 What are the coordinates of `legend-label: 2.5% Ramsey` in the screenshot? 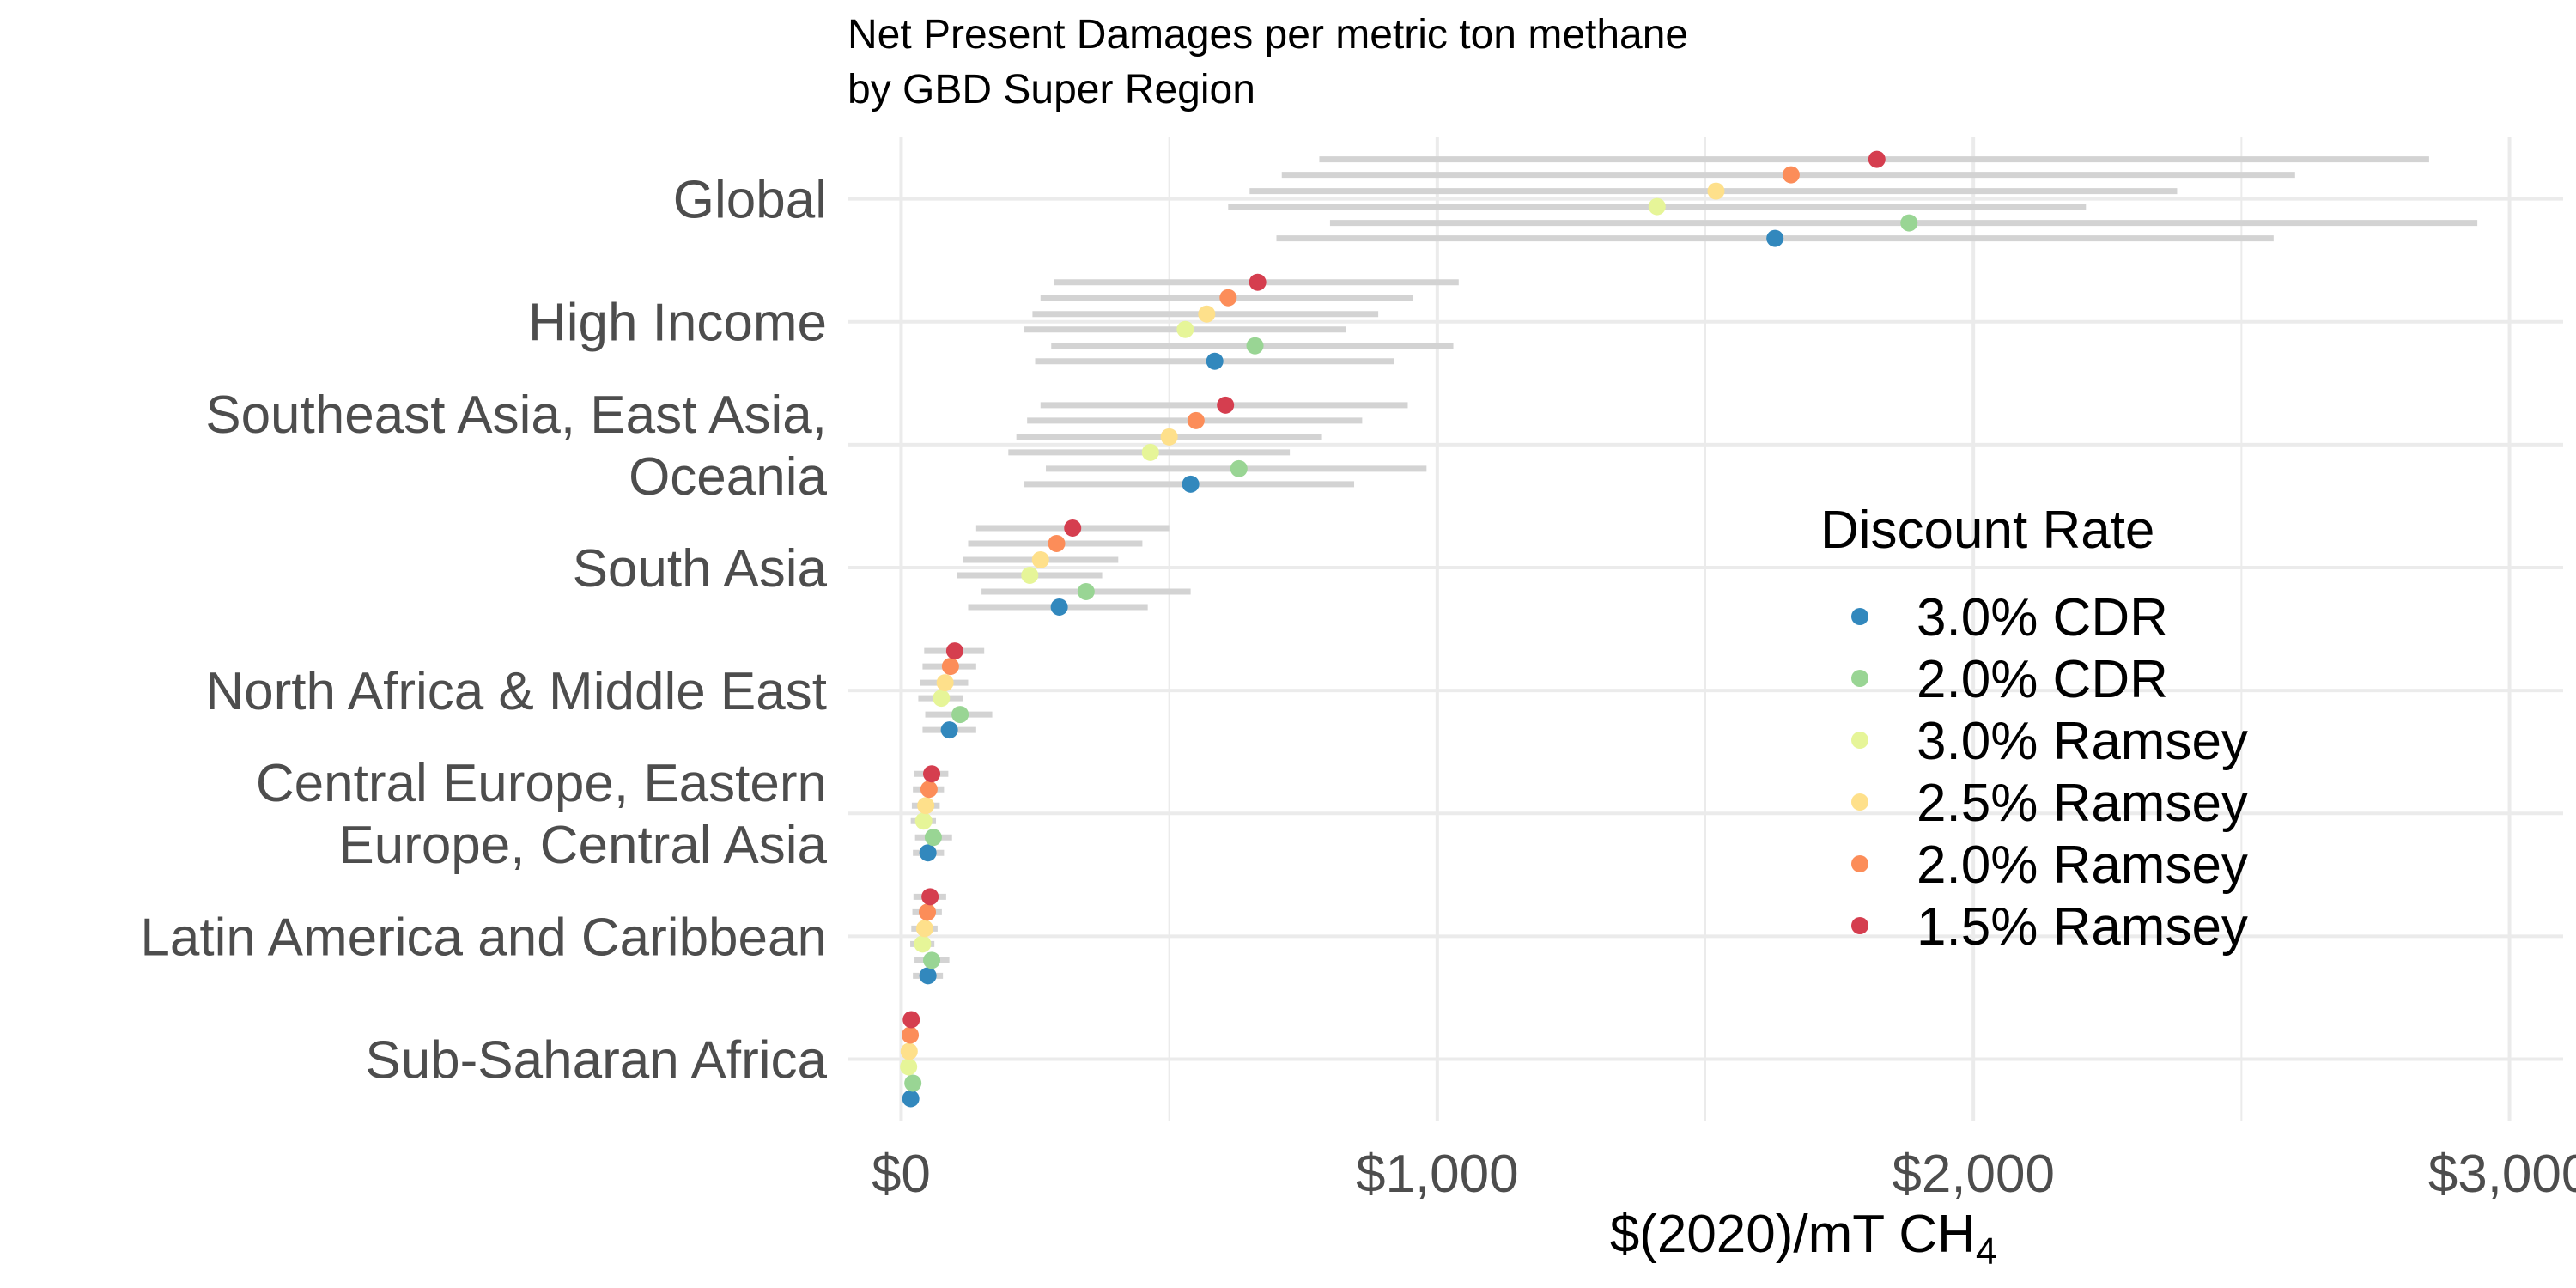 It's located at (2082, 803).